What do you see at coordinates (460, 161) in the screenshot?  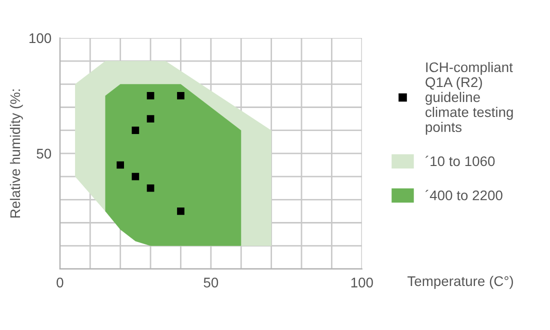 I see `legend-label: ´10 to 1060` at bounding box center [460, 161].